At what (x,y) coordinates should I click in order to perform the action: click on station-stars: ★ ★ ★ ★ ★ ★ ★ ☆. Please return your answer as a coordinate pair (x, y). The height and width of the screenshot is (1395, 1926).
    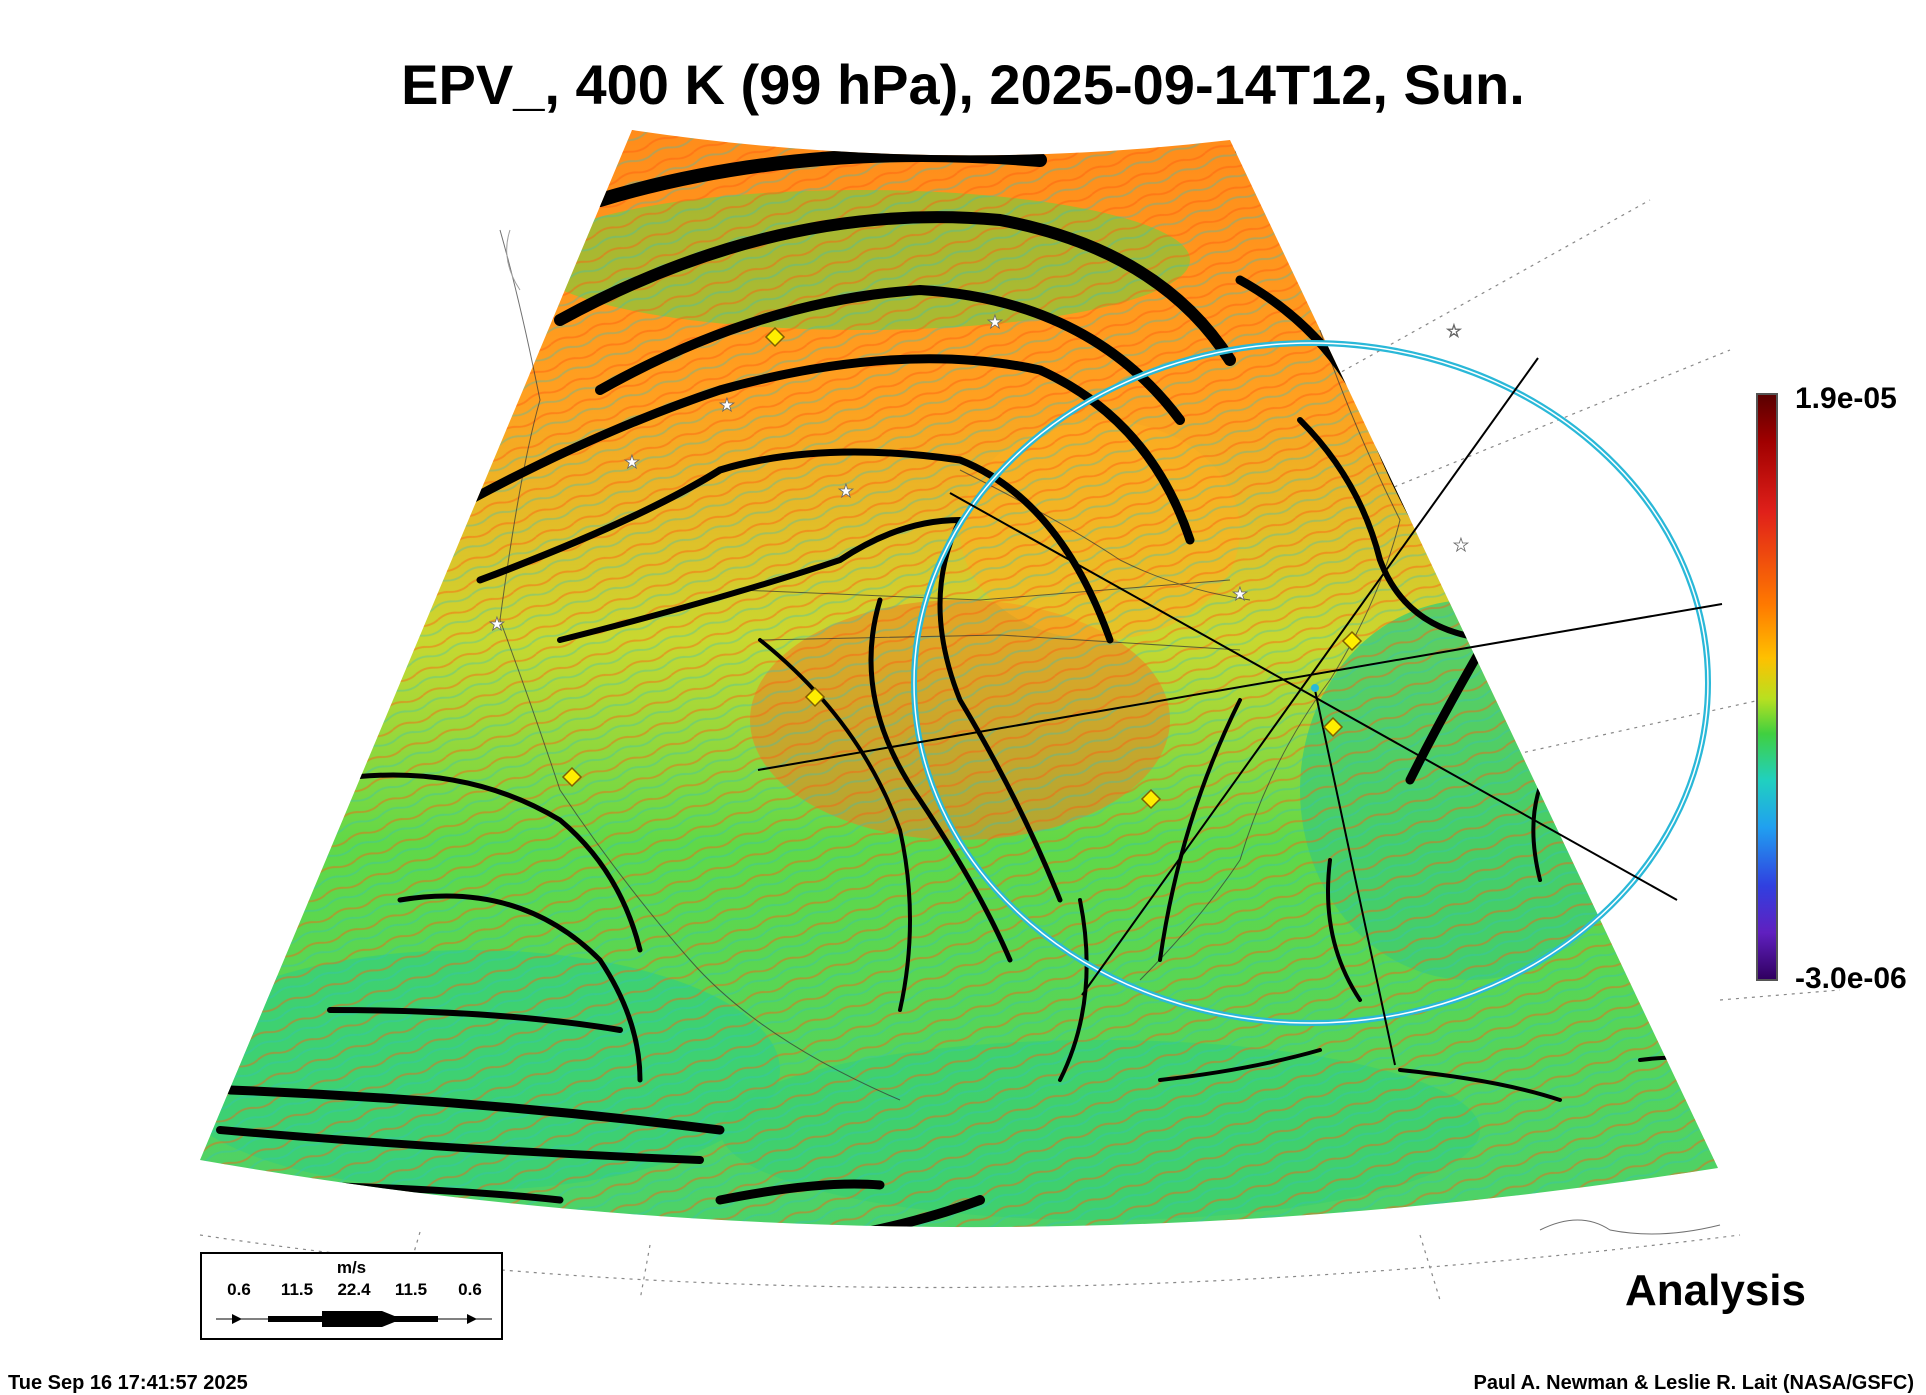
    Looking at the image, I should click on (979, 473).